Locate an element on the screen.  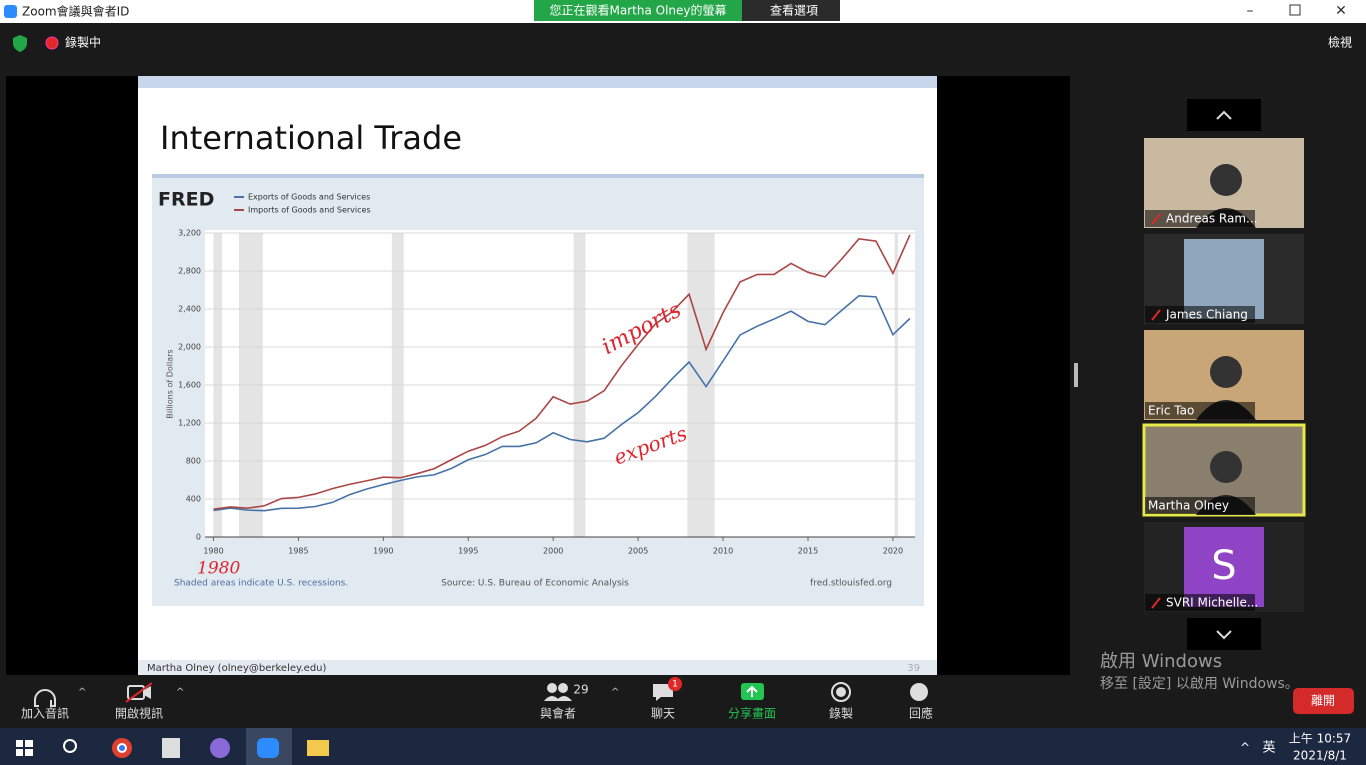
annotation-year: 1980 is located at coordinates (218, 569).